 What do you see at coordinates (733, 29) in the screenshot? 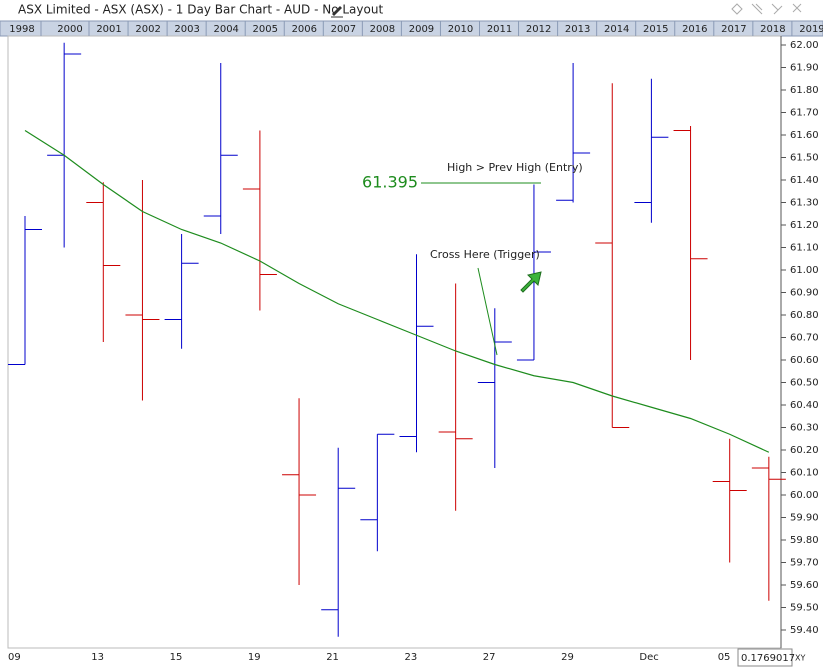
I see `year-label: 2017` at bounding box center [733, 29].